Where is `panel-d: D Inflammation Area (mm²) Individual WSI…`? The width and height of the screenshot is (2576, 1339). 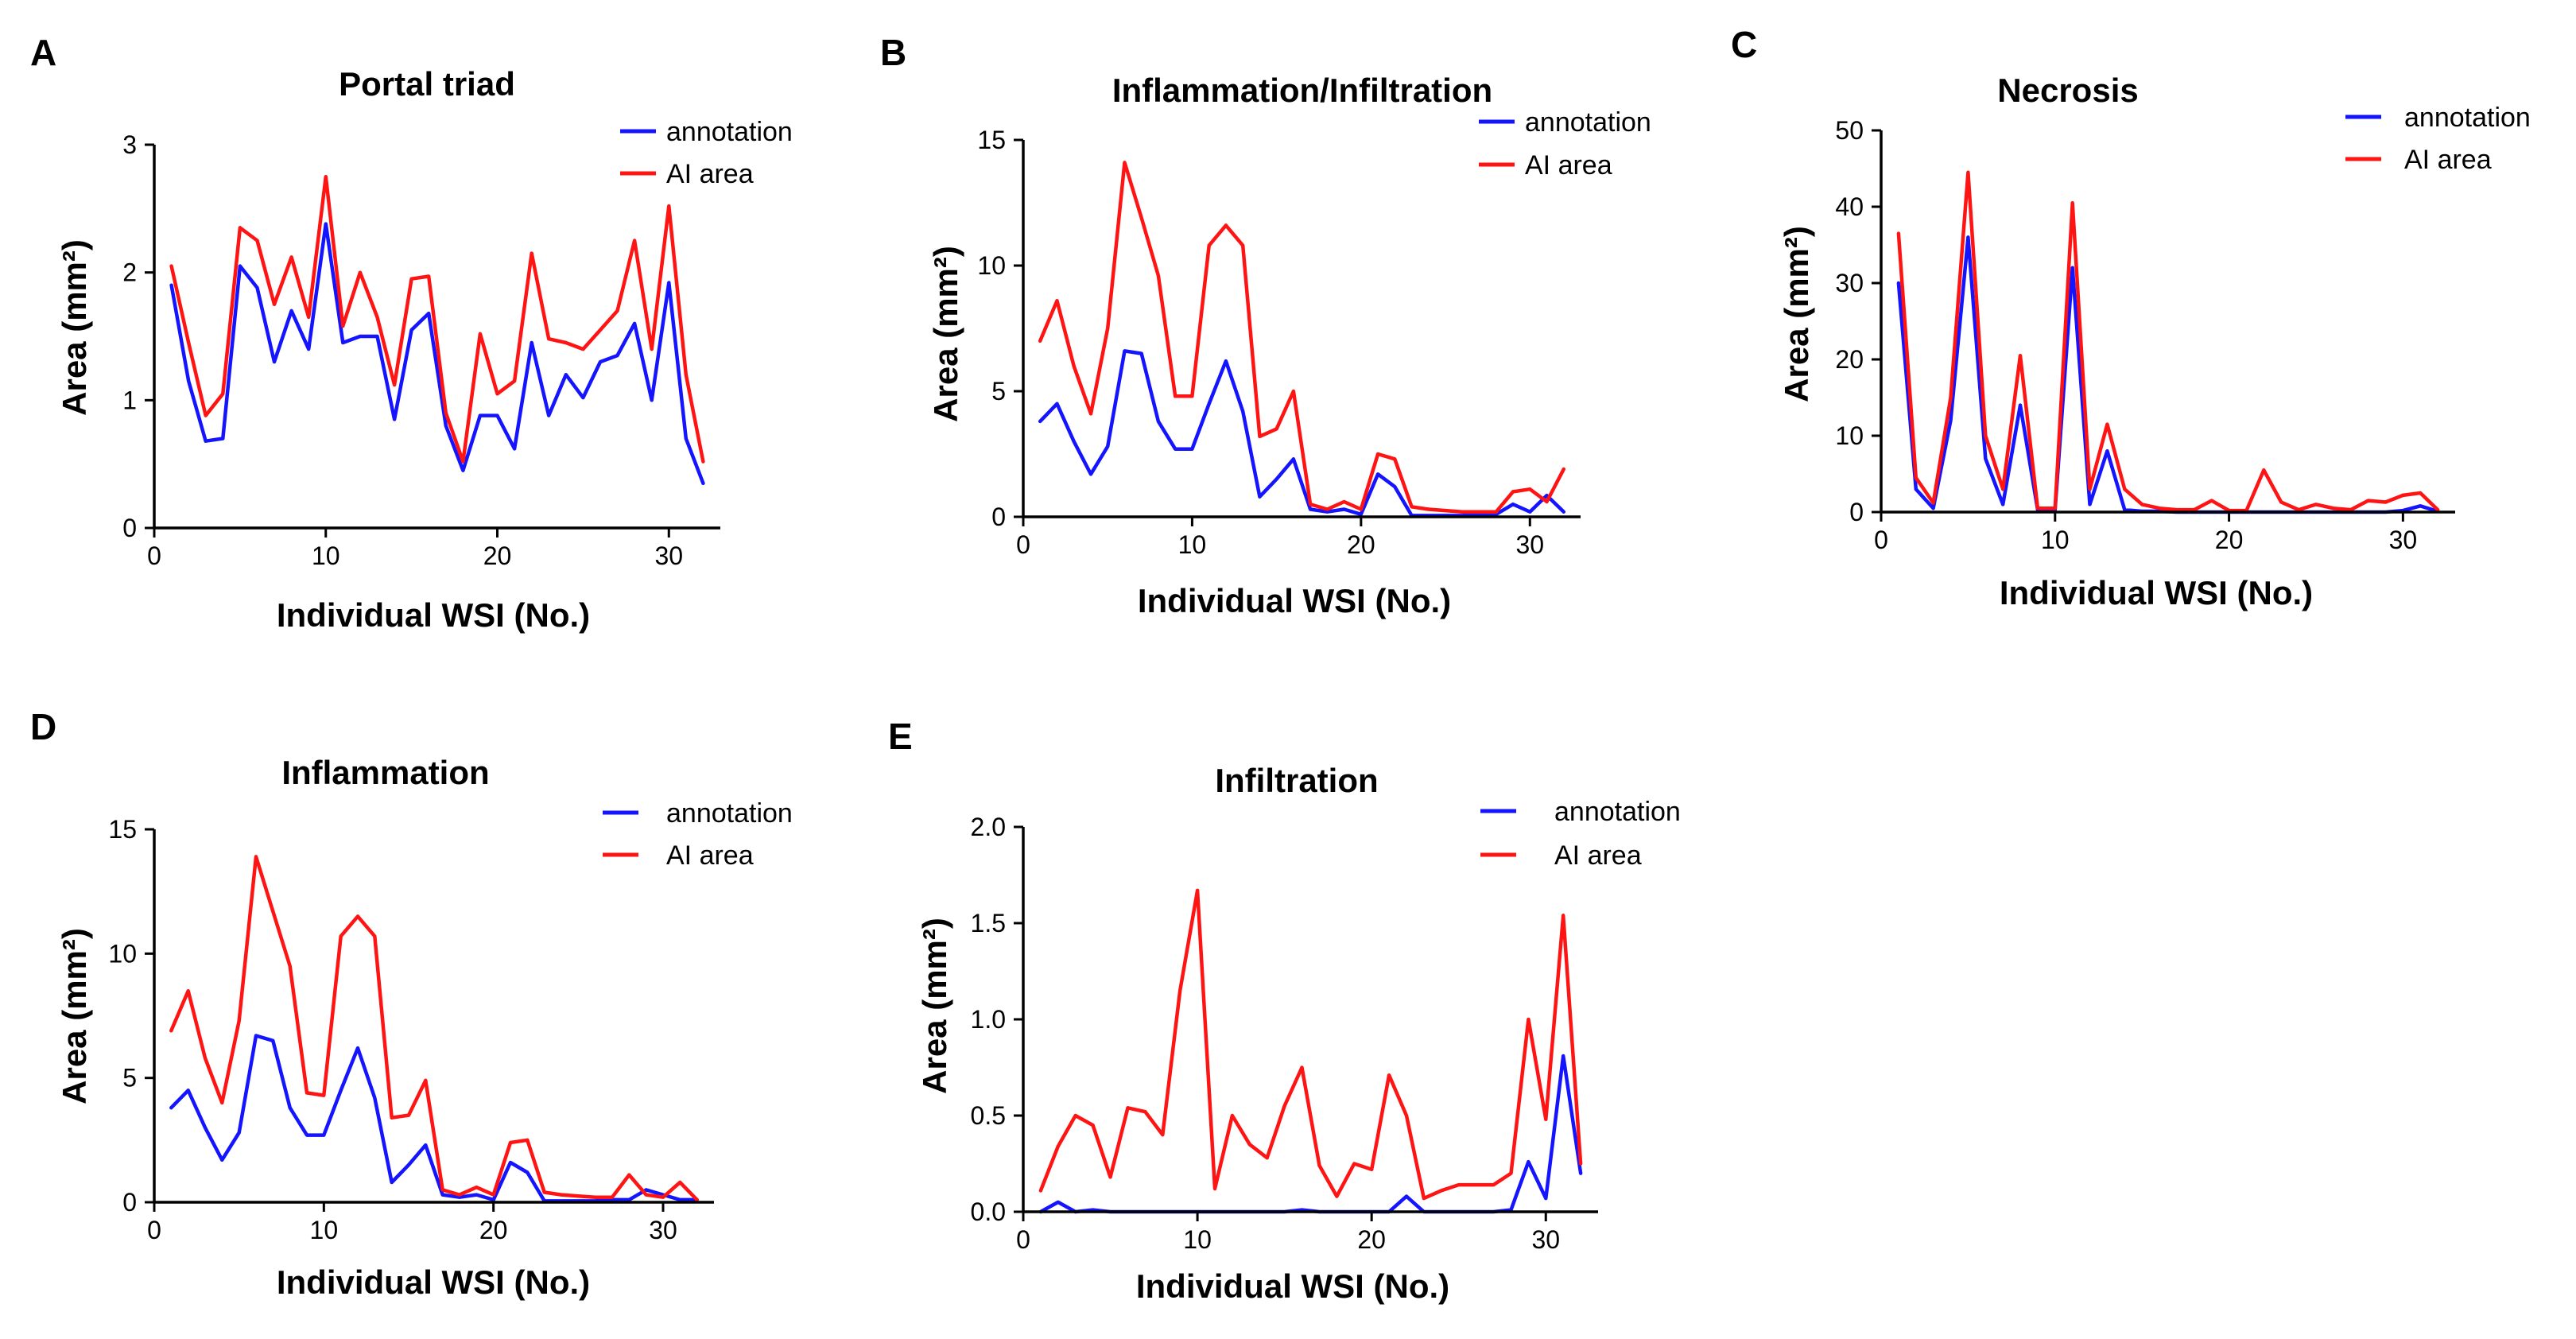 panel-d: D Inflammation Area (mm²) Individual WSI… is located at coordinates (412, 1004).